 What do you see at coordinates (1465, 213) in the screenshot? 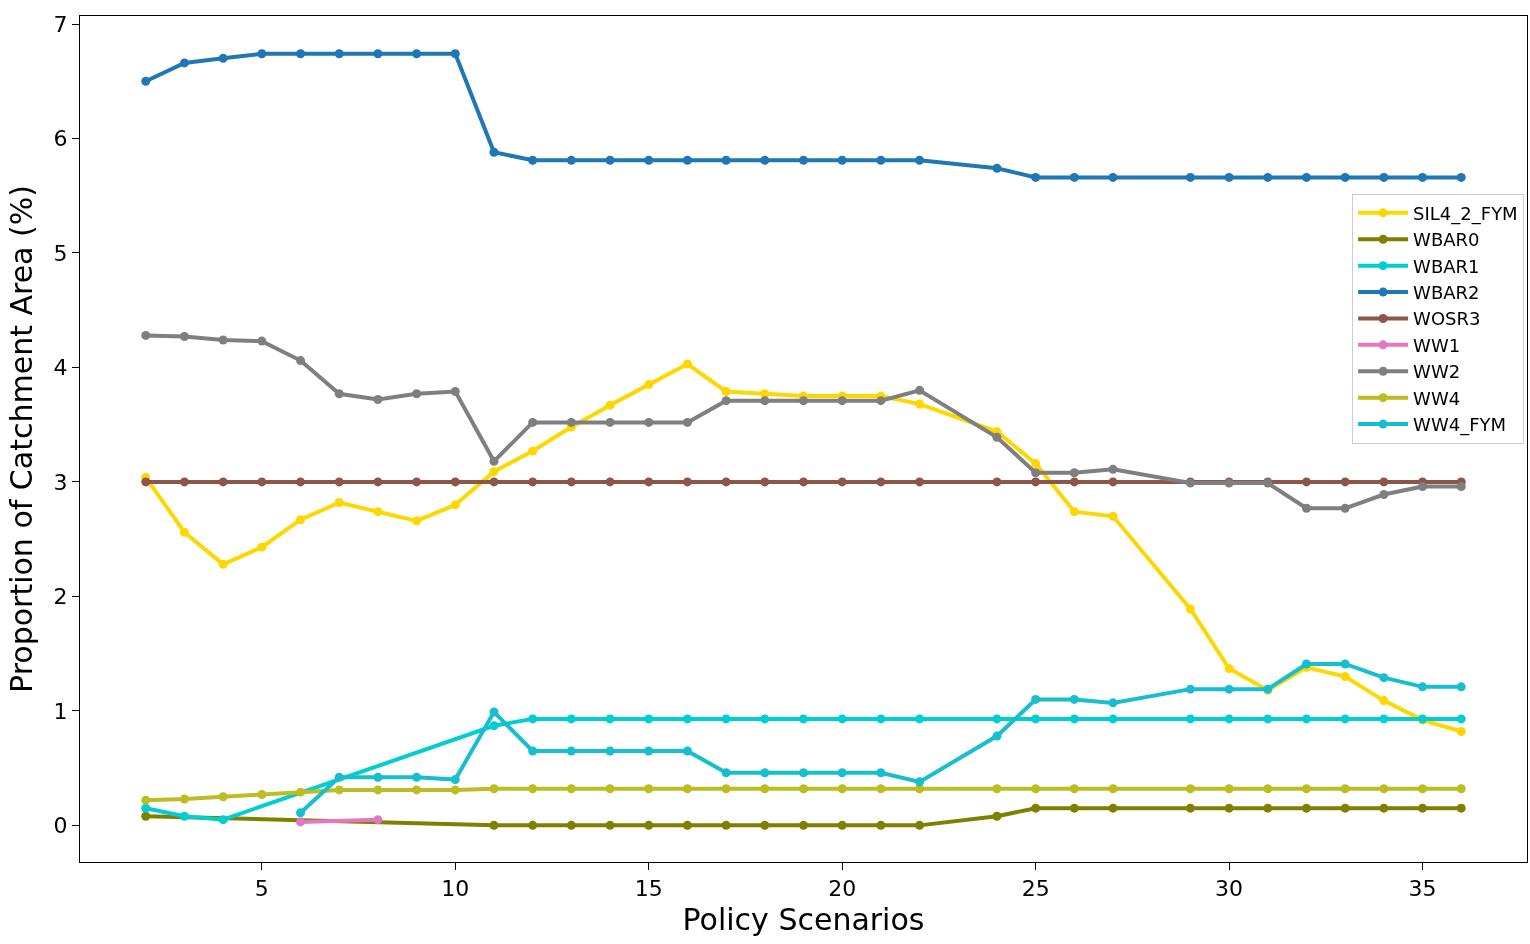
I see `legend-label: SIL4_2_FYM` at bounding box center [1465, 213].